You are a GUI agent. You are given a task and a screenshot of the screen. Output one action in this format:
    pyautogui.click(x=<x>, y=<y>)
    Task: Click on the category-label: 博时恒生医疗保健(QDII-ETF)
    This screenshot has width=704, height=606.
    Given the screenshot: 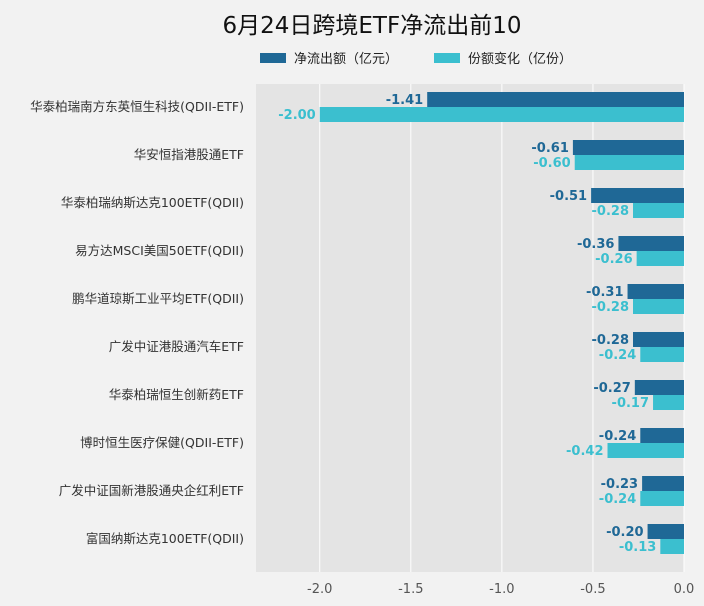 What is the action you would take?
    pyautogui.click(x=162, y=442)
    